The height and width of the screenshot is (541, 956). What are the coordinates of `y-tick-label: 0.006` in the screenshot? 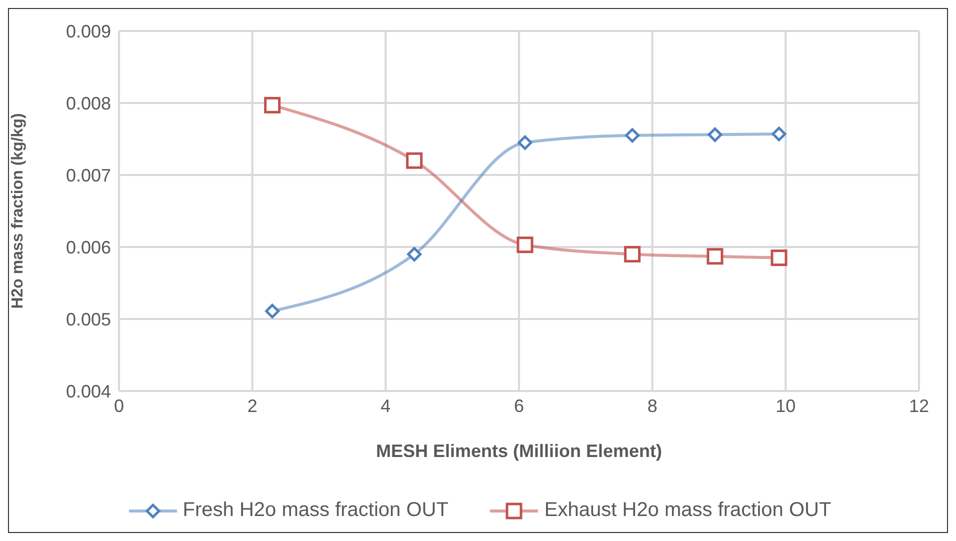 It's located at (88, 247).